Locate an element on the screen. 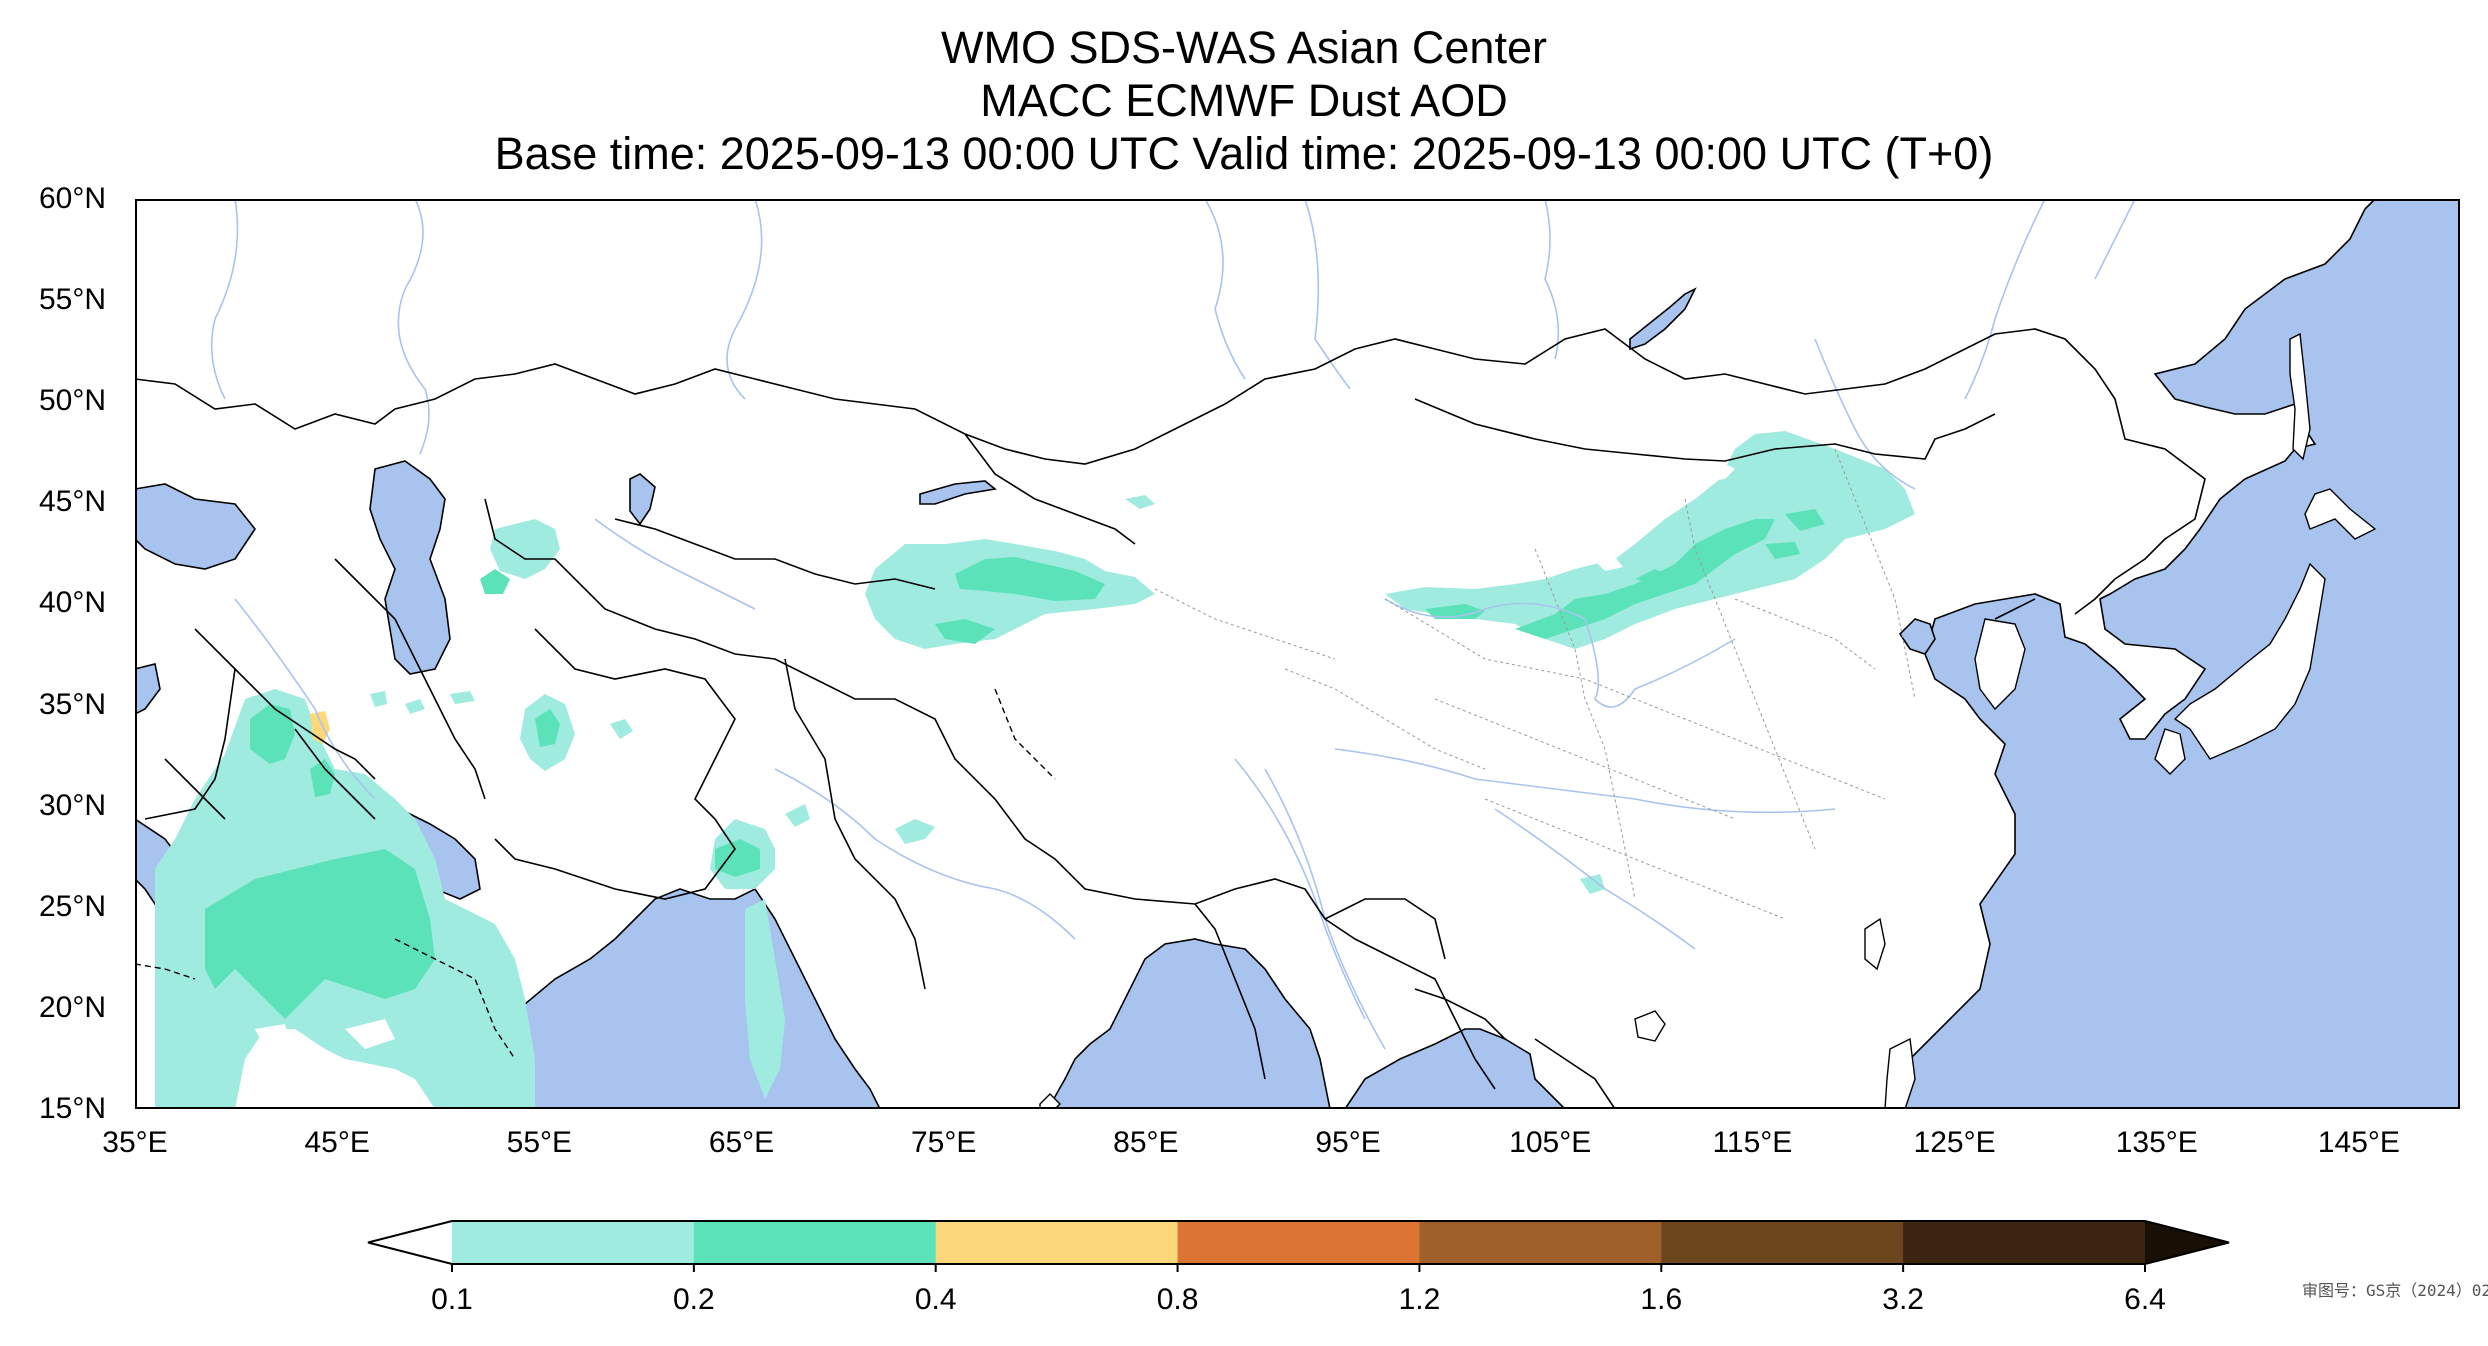 The width and height of the screenshot is (2488, 1346). title-line-1: WMO SDS-WAS Asian Center is located at coordinates (1244, 47).